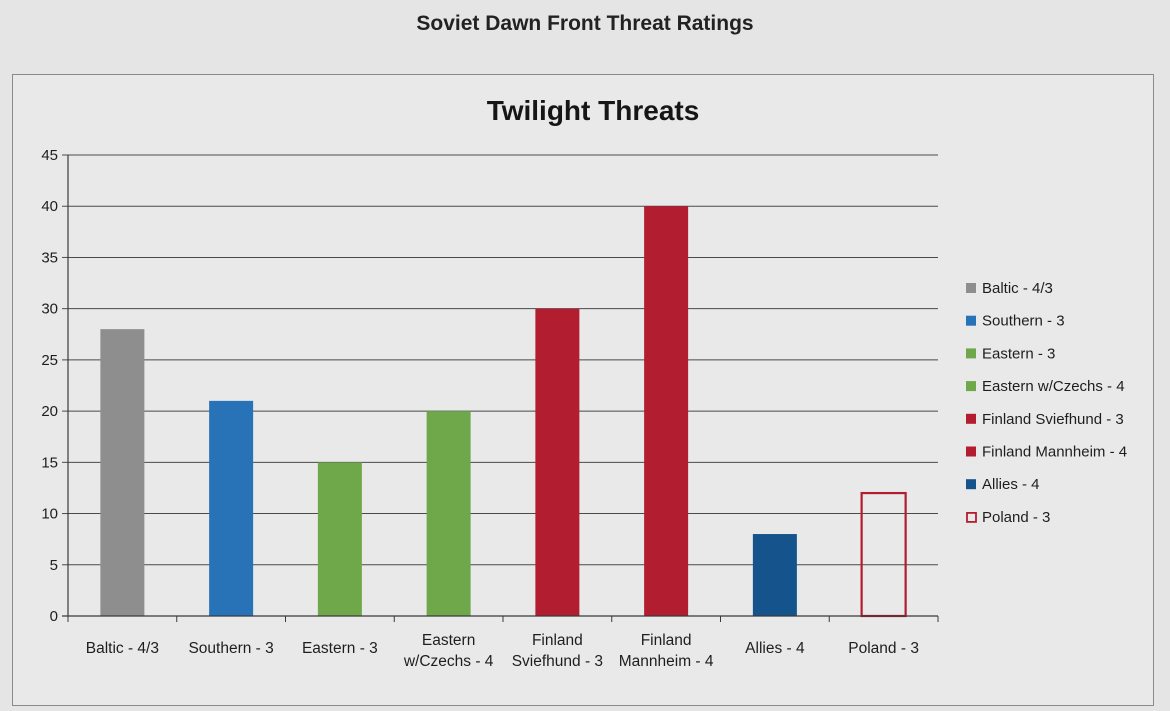 Image resolution: width=1170 pixels, height=711 pixels. Describe the element at coordinates (593, 110) in the screenshot. I see `chart-title: Twilight Threats` at that location.